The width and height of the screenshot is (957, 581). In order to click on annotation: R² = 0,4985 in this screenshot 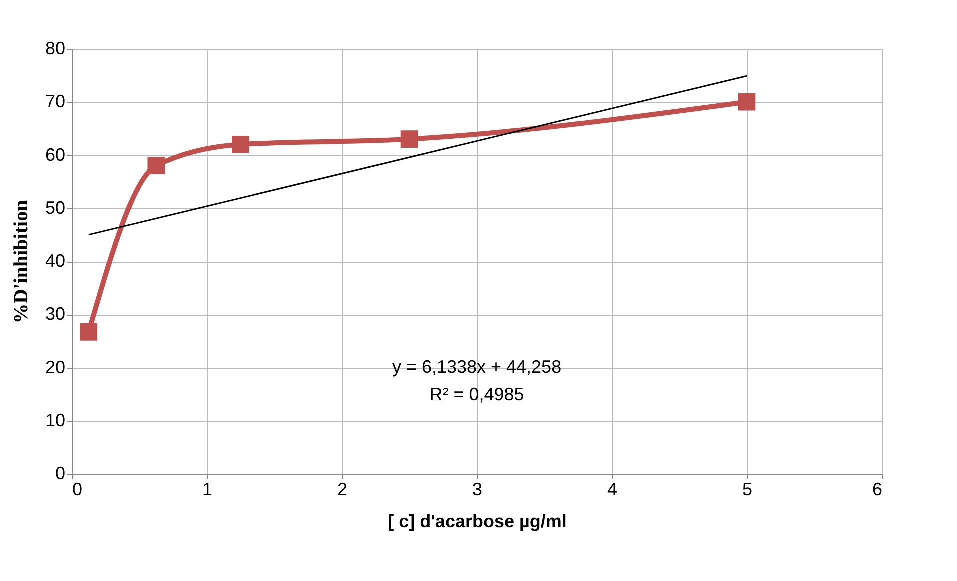, I will do `click(477, 394)`.